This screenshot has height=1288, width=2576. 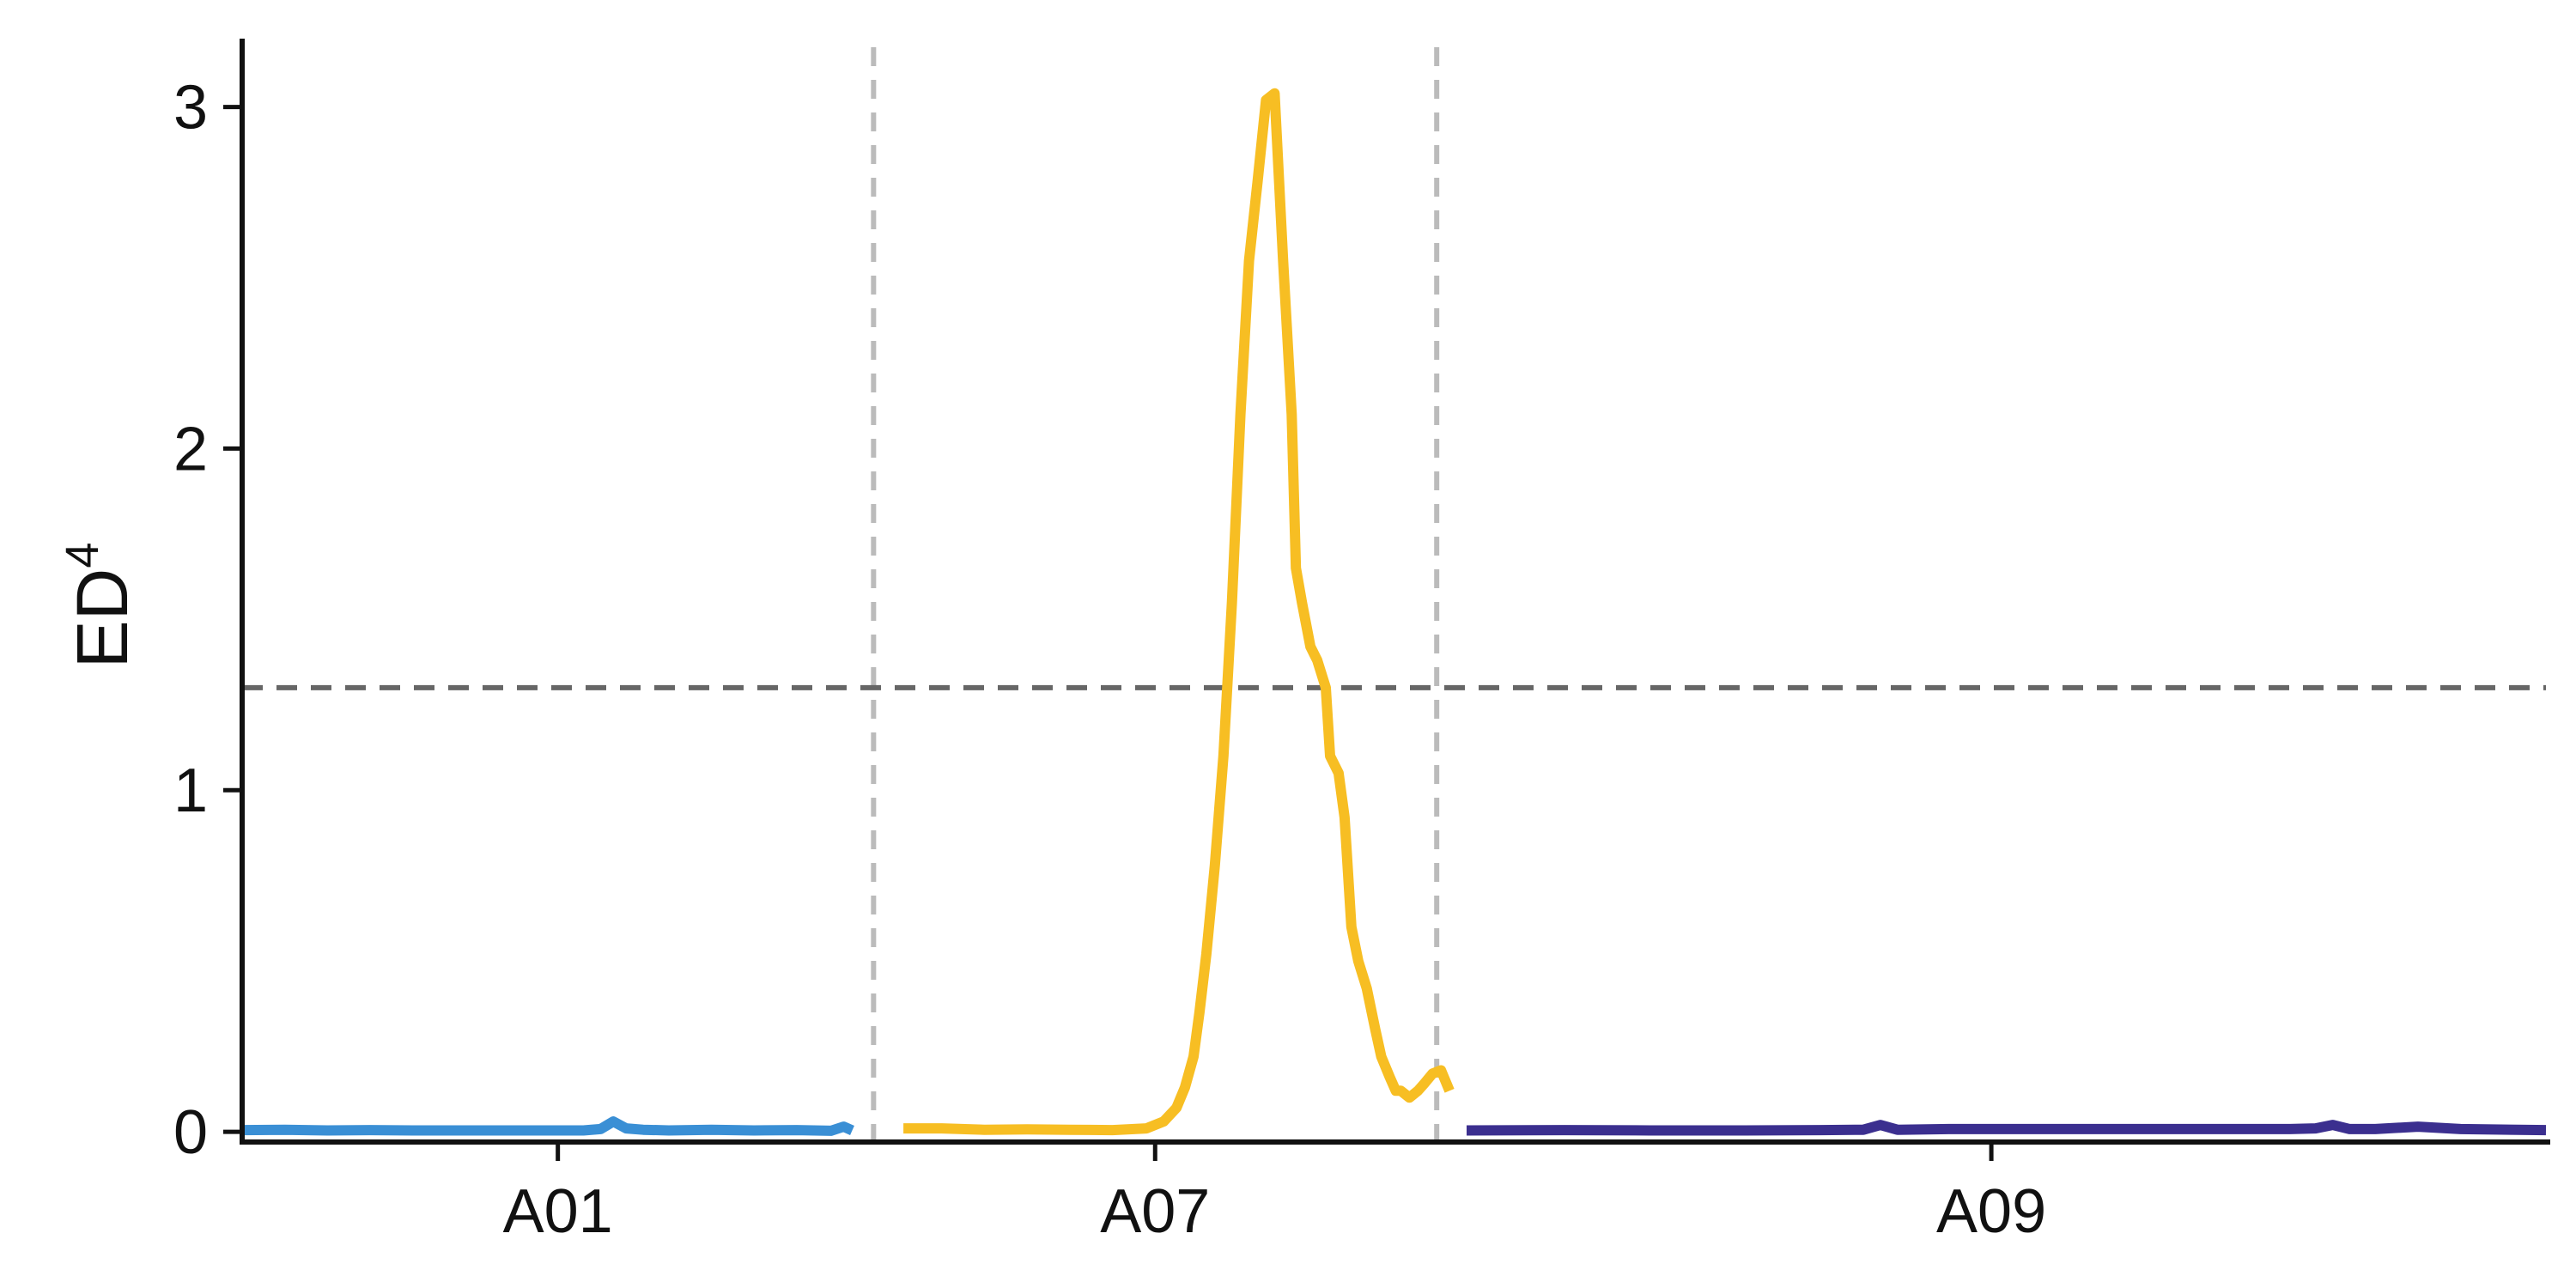 I want to click on x-tick-label-a07: A07, so click(x=1155, y=1211).